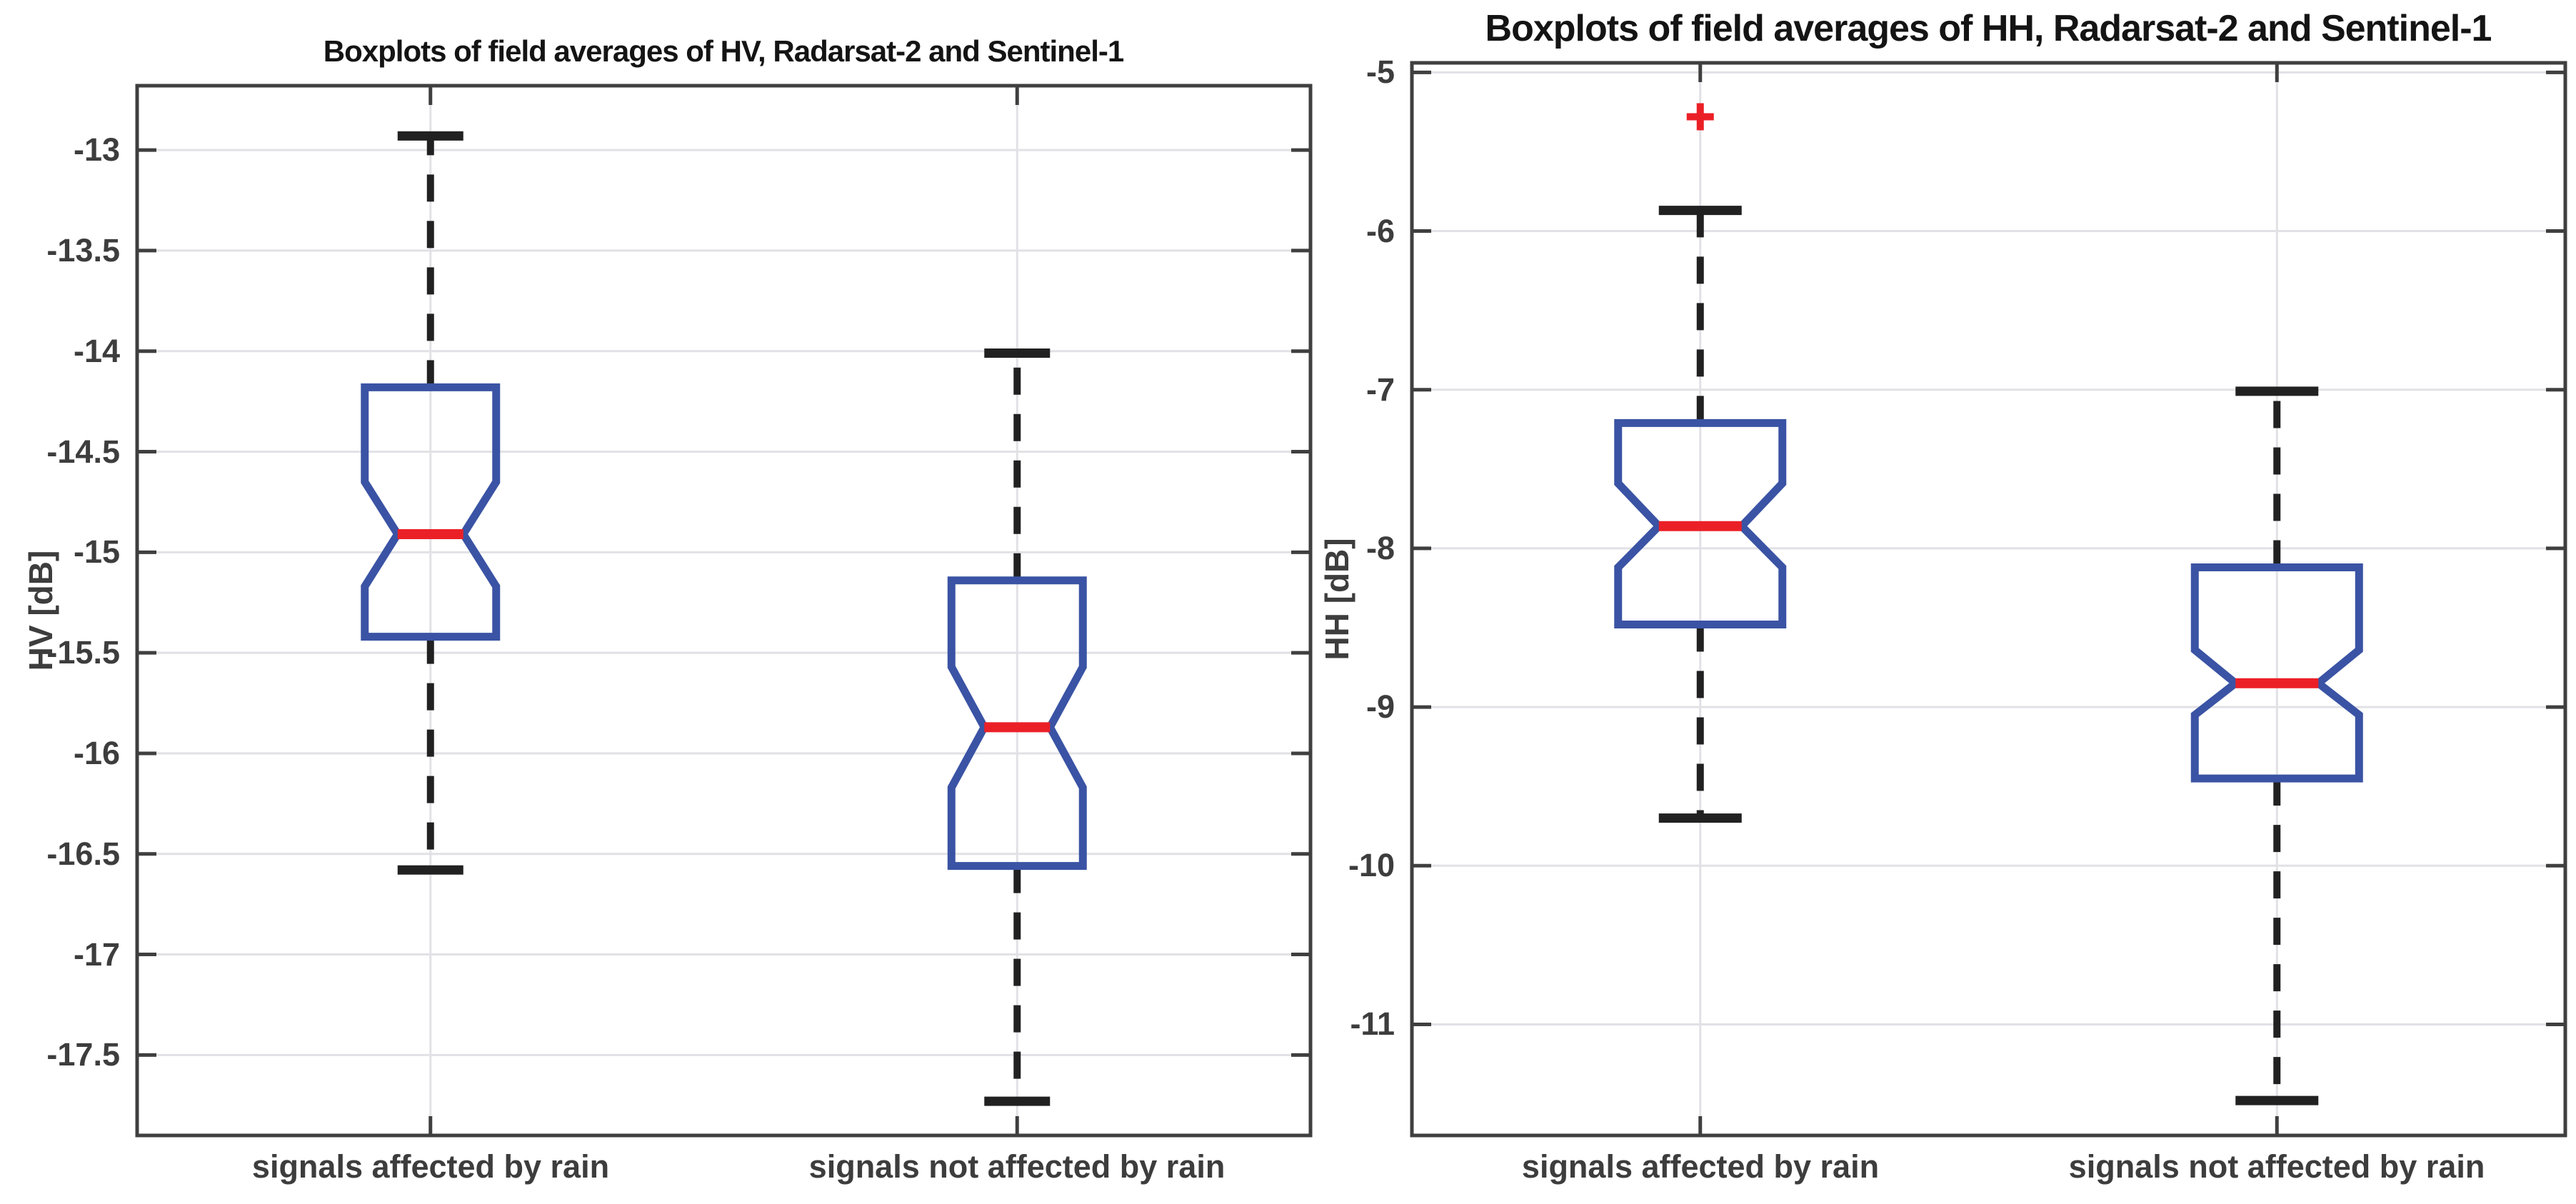  What do you see at coordinates (96, 954) in the screenshot?
I see `hv-ytick-label: -17` at bounding box center [96, 954].